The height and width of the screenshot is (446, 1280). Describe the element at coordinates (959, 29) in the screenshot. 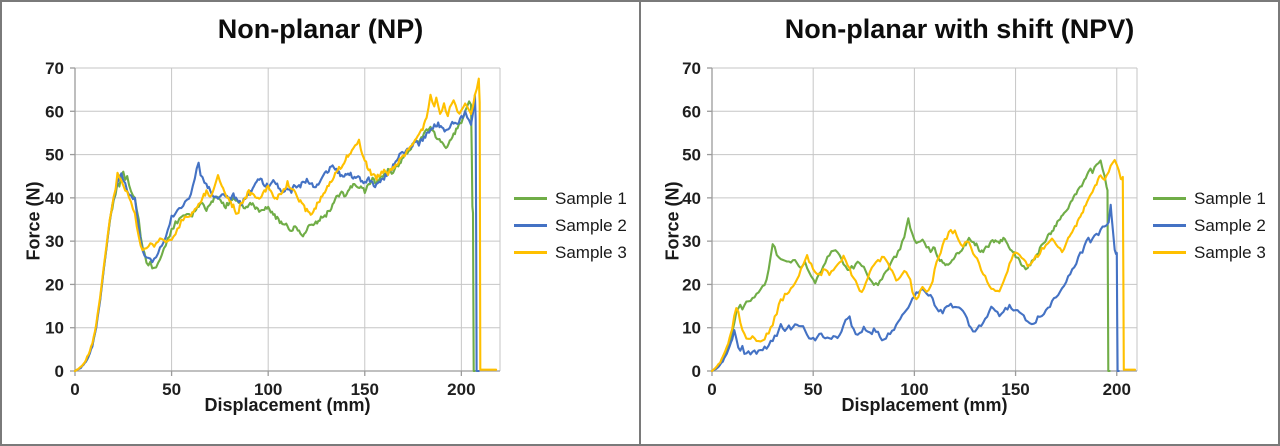

I see `chart-title: Non-planar with shift (NPV)` at that location.